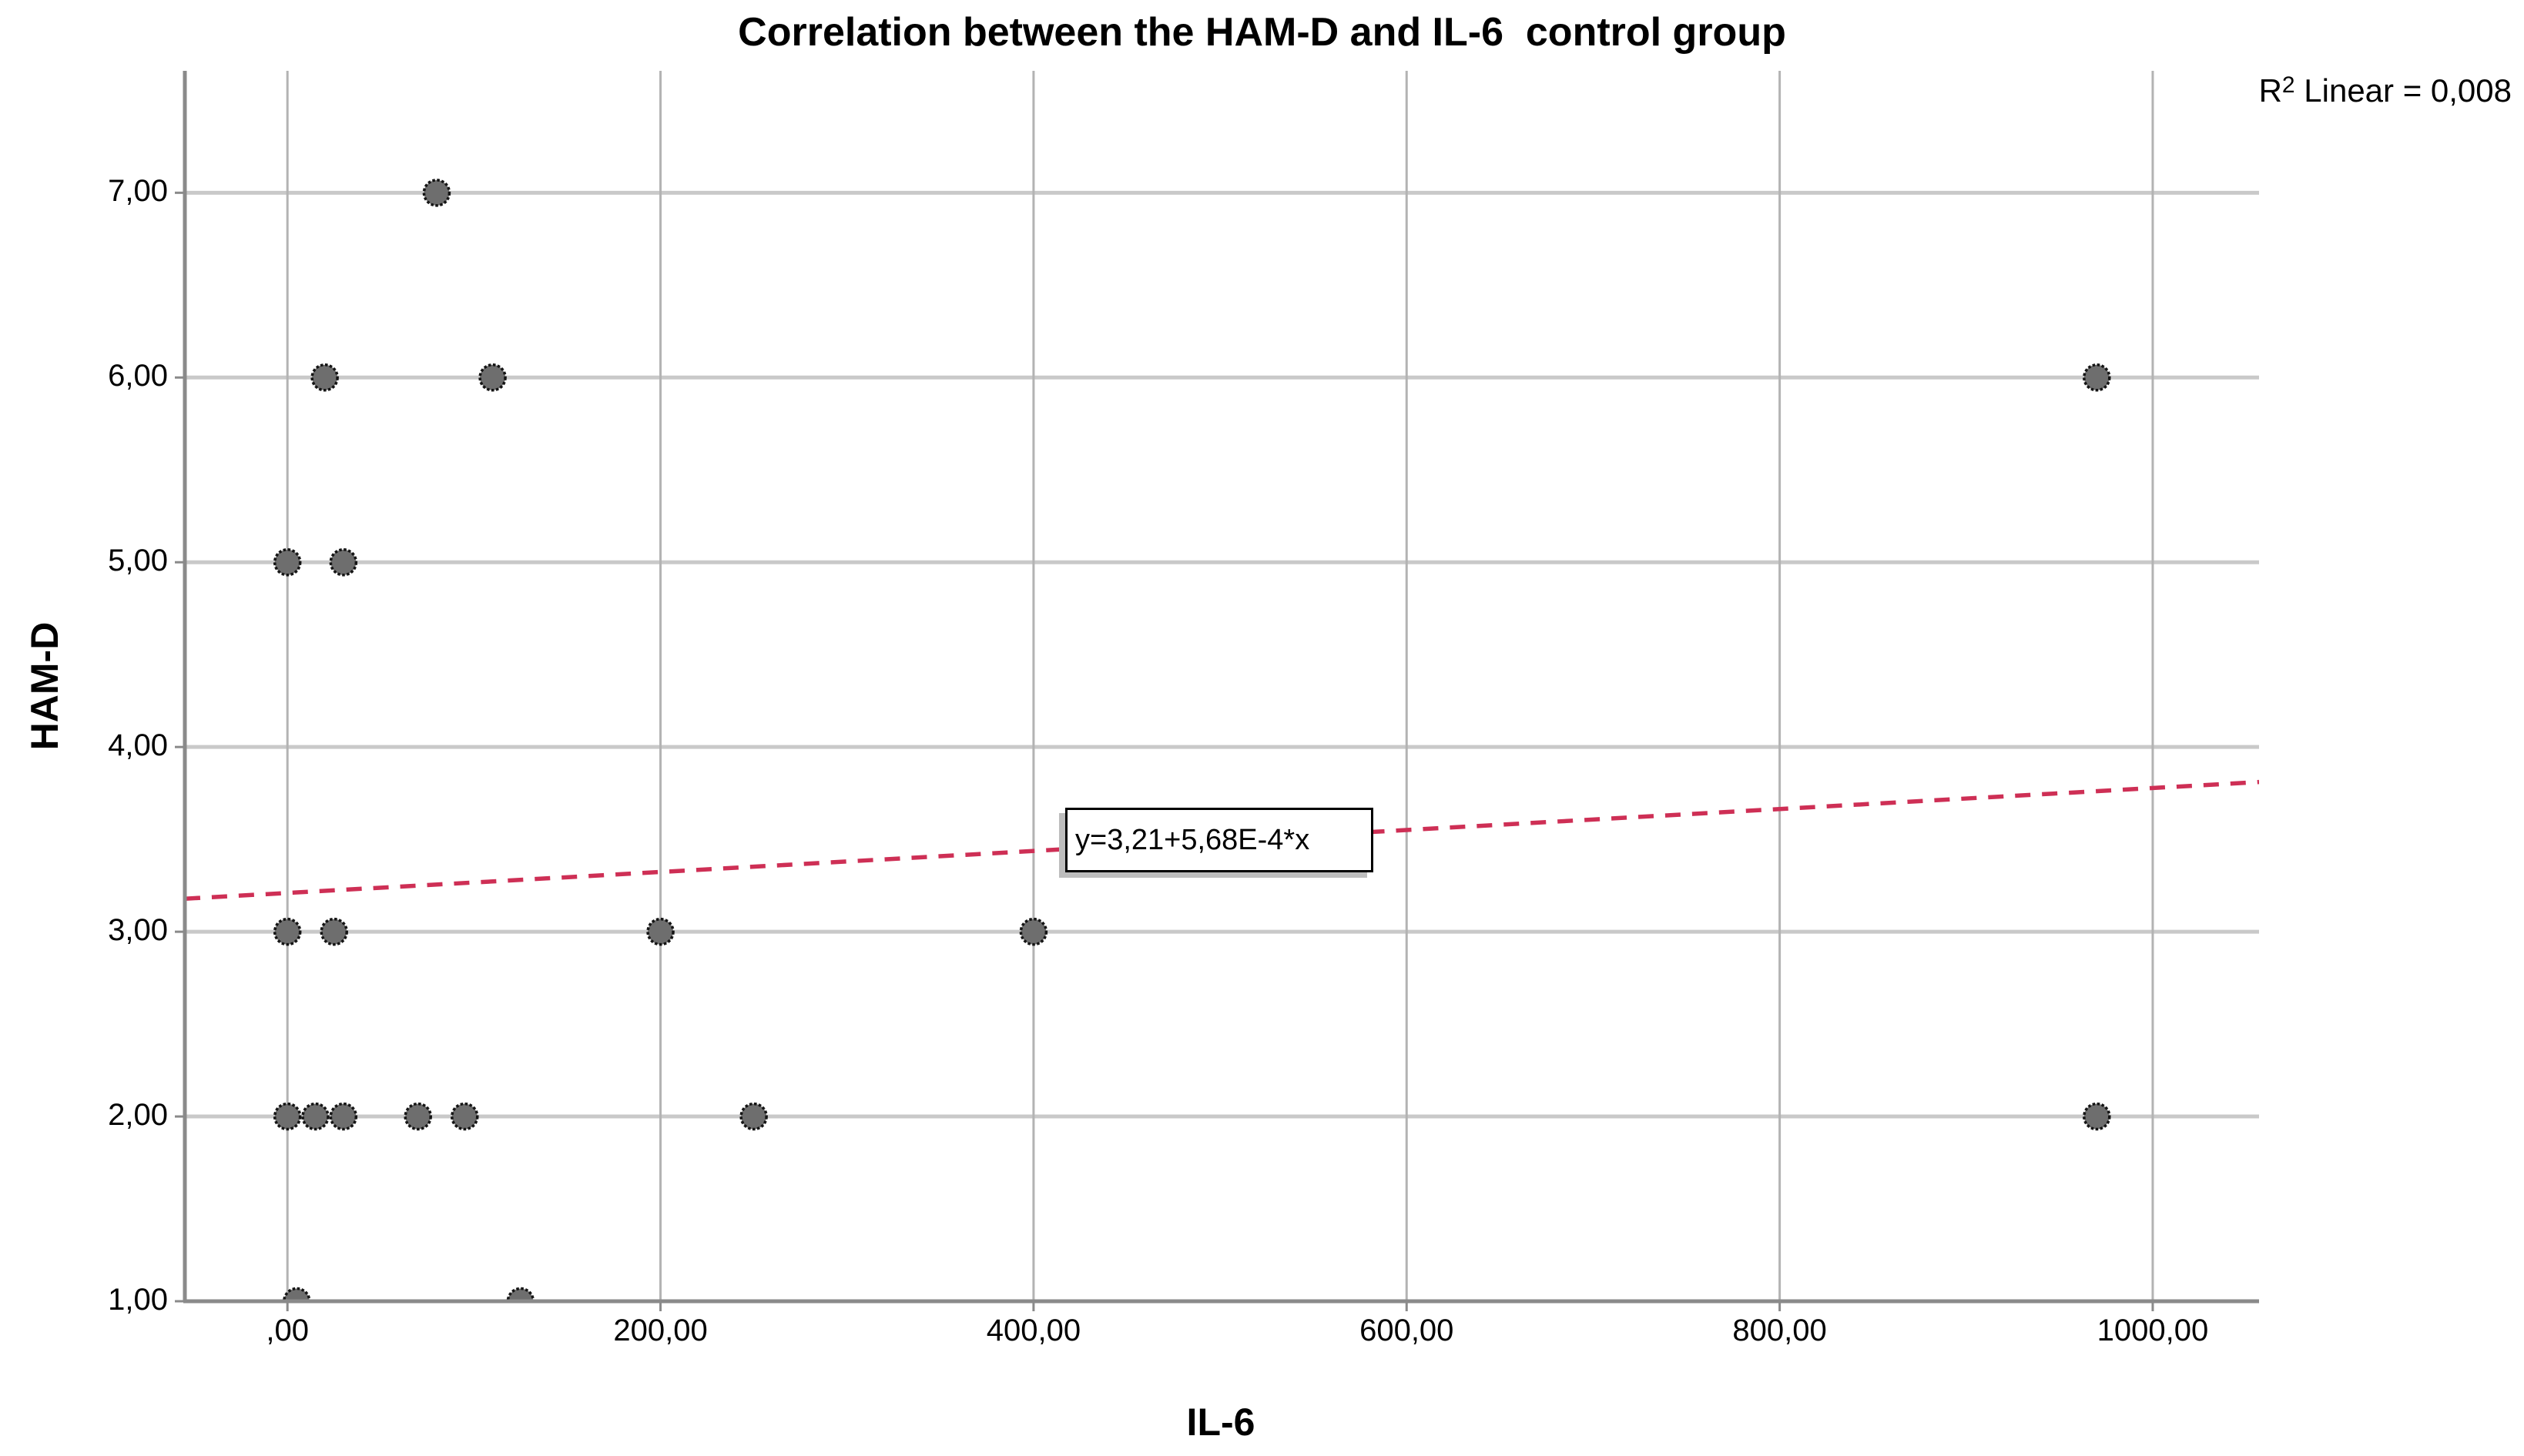 Image resolution: width=2524 pixels, height=1456 pixels. I want to click on trend-equation-label: y=3,21+5,68E-4*x, so click(1219, 840).